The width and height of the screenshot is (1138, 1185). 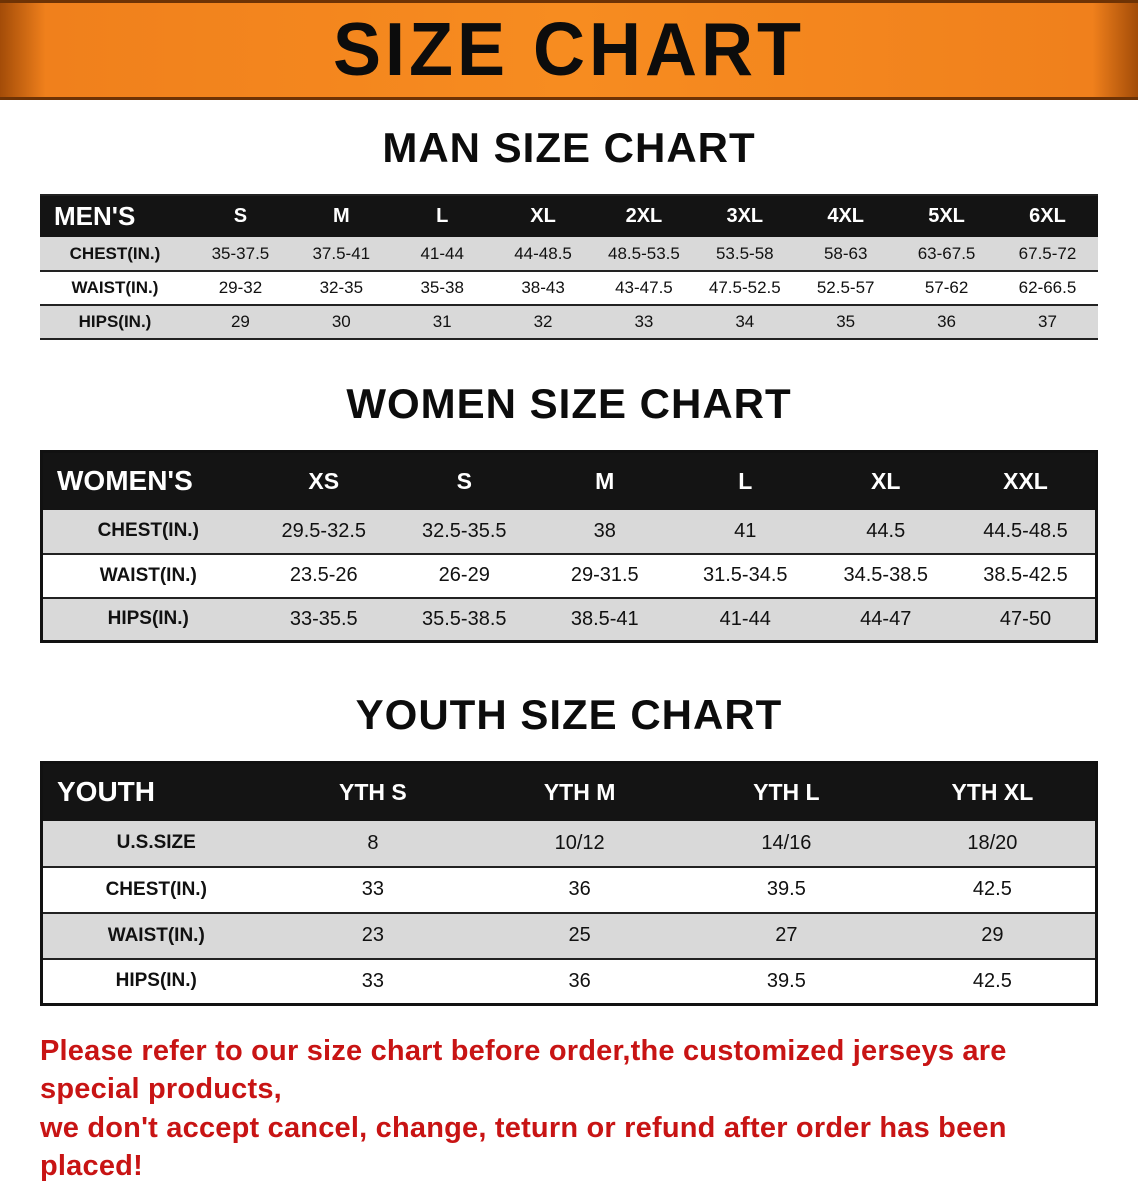 I want to click on size-value-cell: 35-37.5, so click(x=240, y=253).